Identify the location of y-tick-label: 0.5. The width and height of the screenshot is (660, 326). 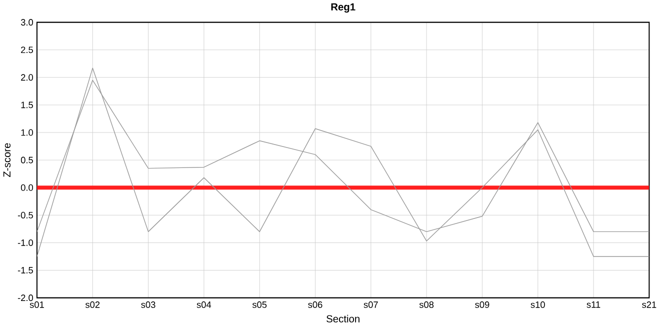
(26, 160).